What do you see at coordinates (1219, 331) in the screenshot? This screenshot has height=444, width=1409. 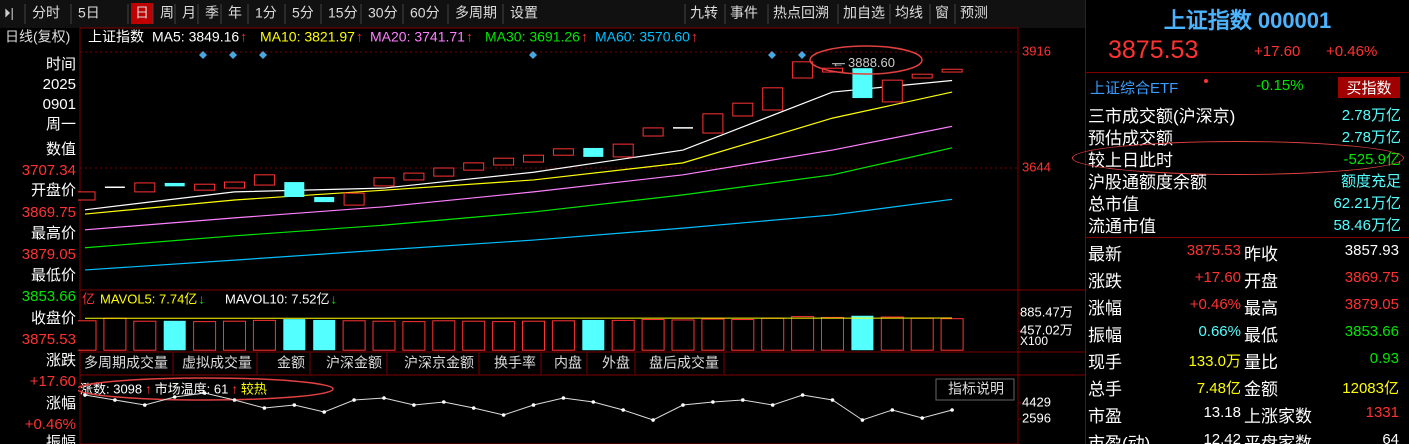 I see `quote-value: 0.66%` at bounding box center [1219, 331].